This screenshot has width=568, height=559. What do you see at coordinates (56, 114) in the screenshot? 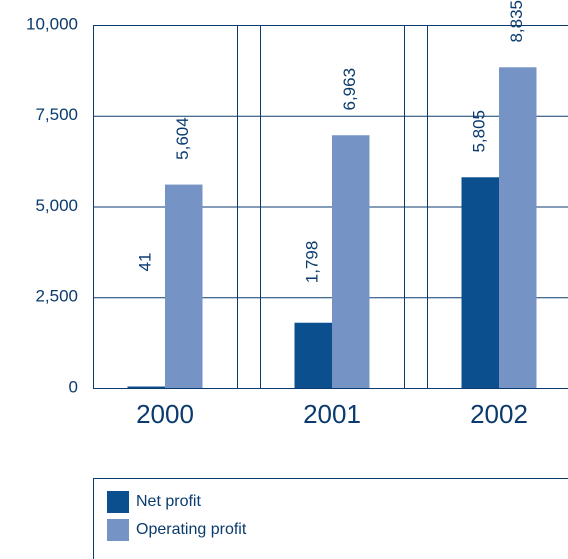
I see `y-tick-label: 7,500` at bounding box center [56, 114].